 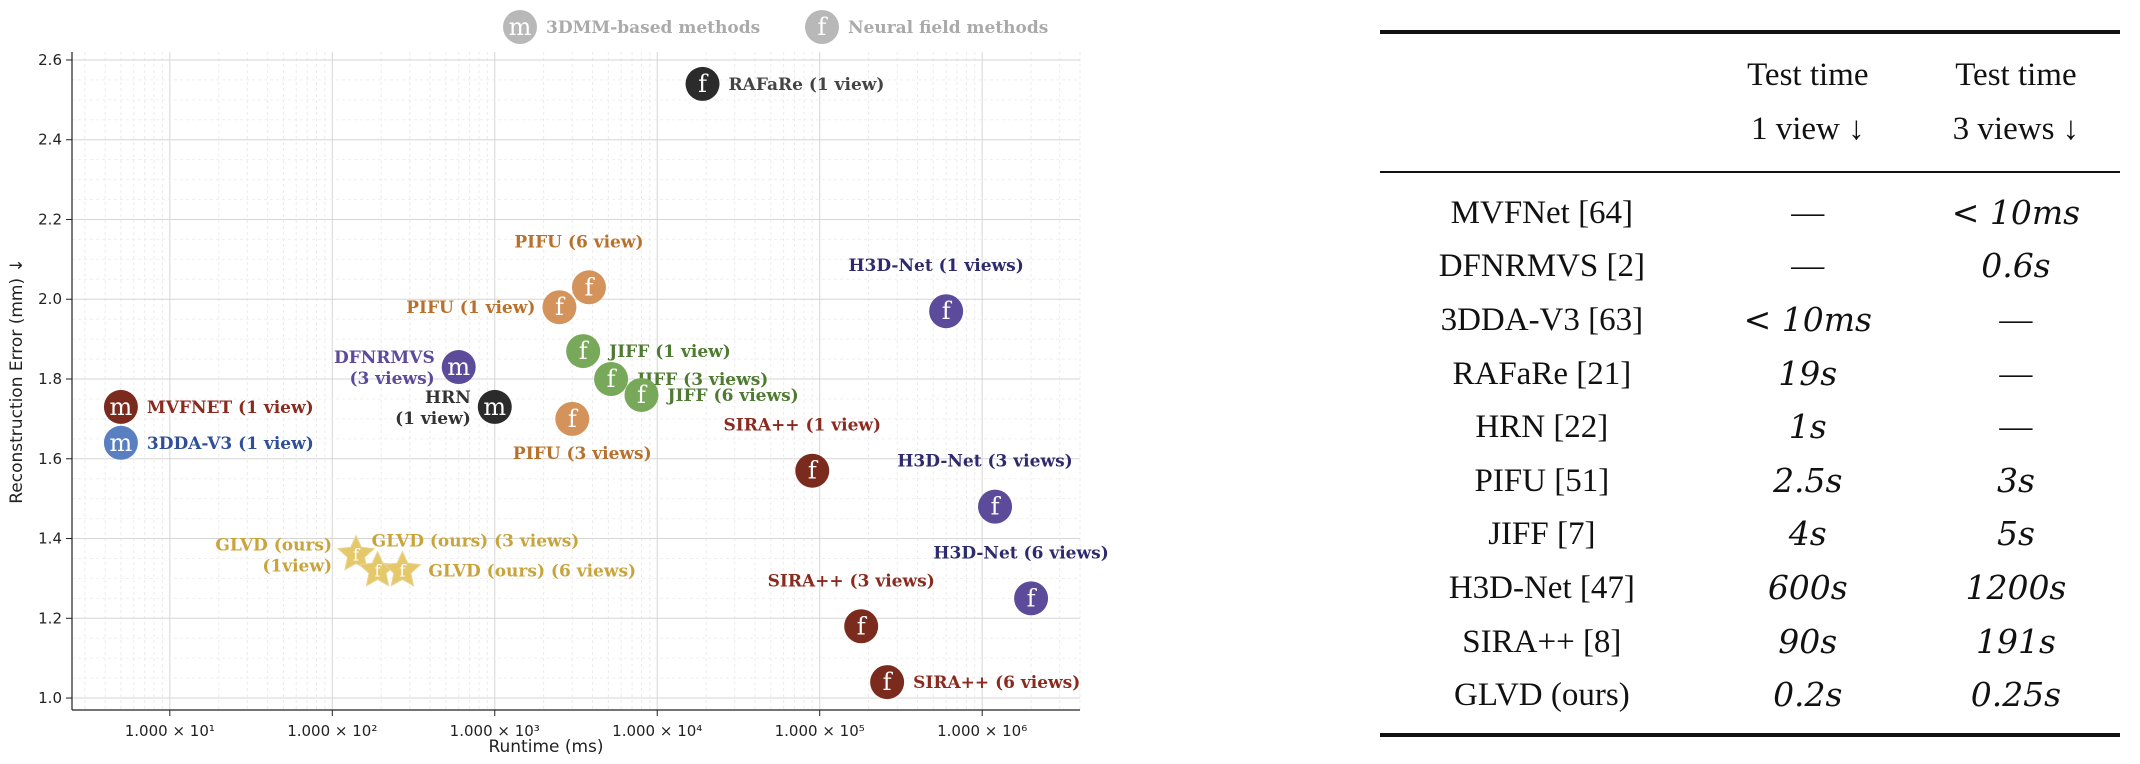 I want to click on data-point-label-line: 3DDA-V3 (1 view), so click(x=230, y=444).